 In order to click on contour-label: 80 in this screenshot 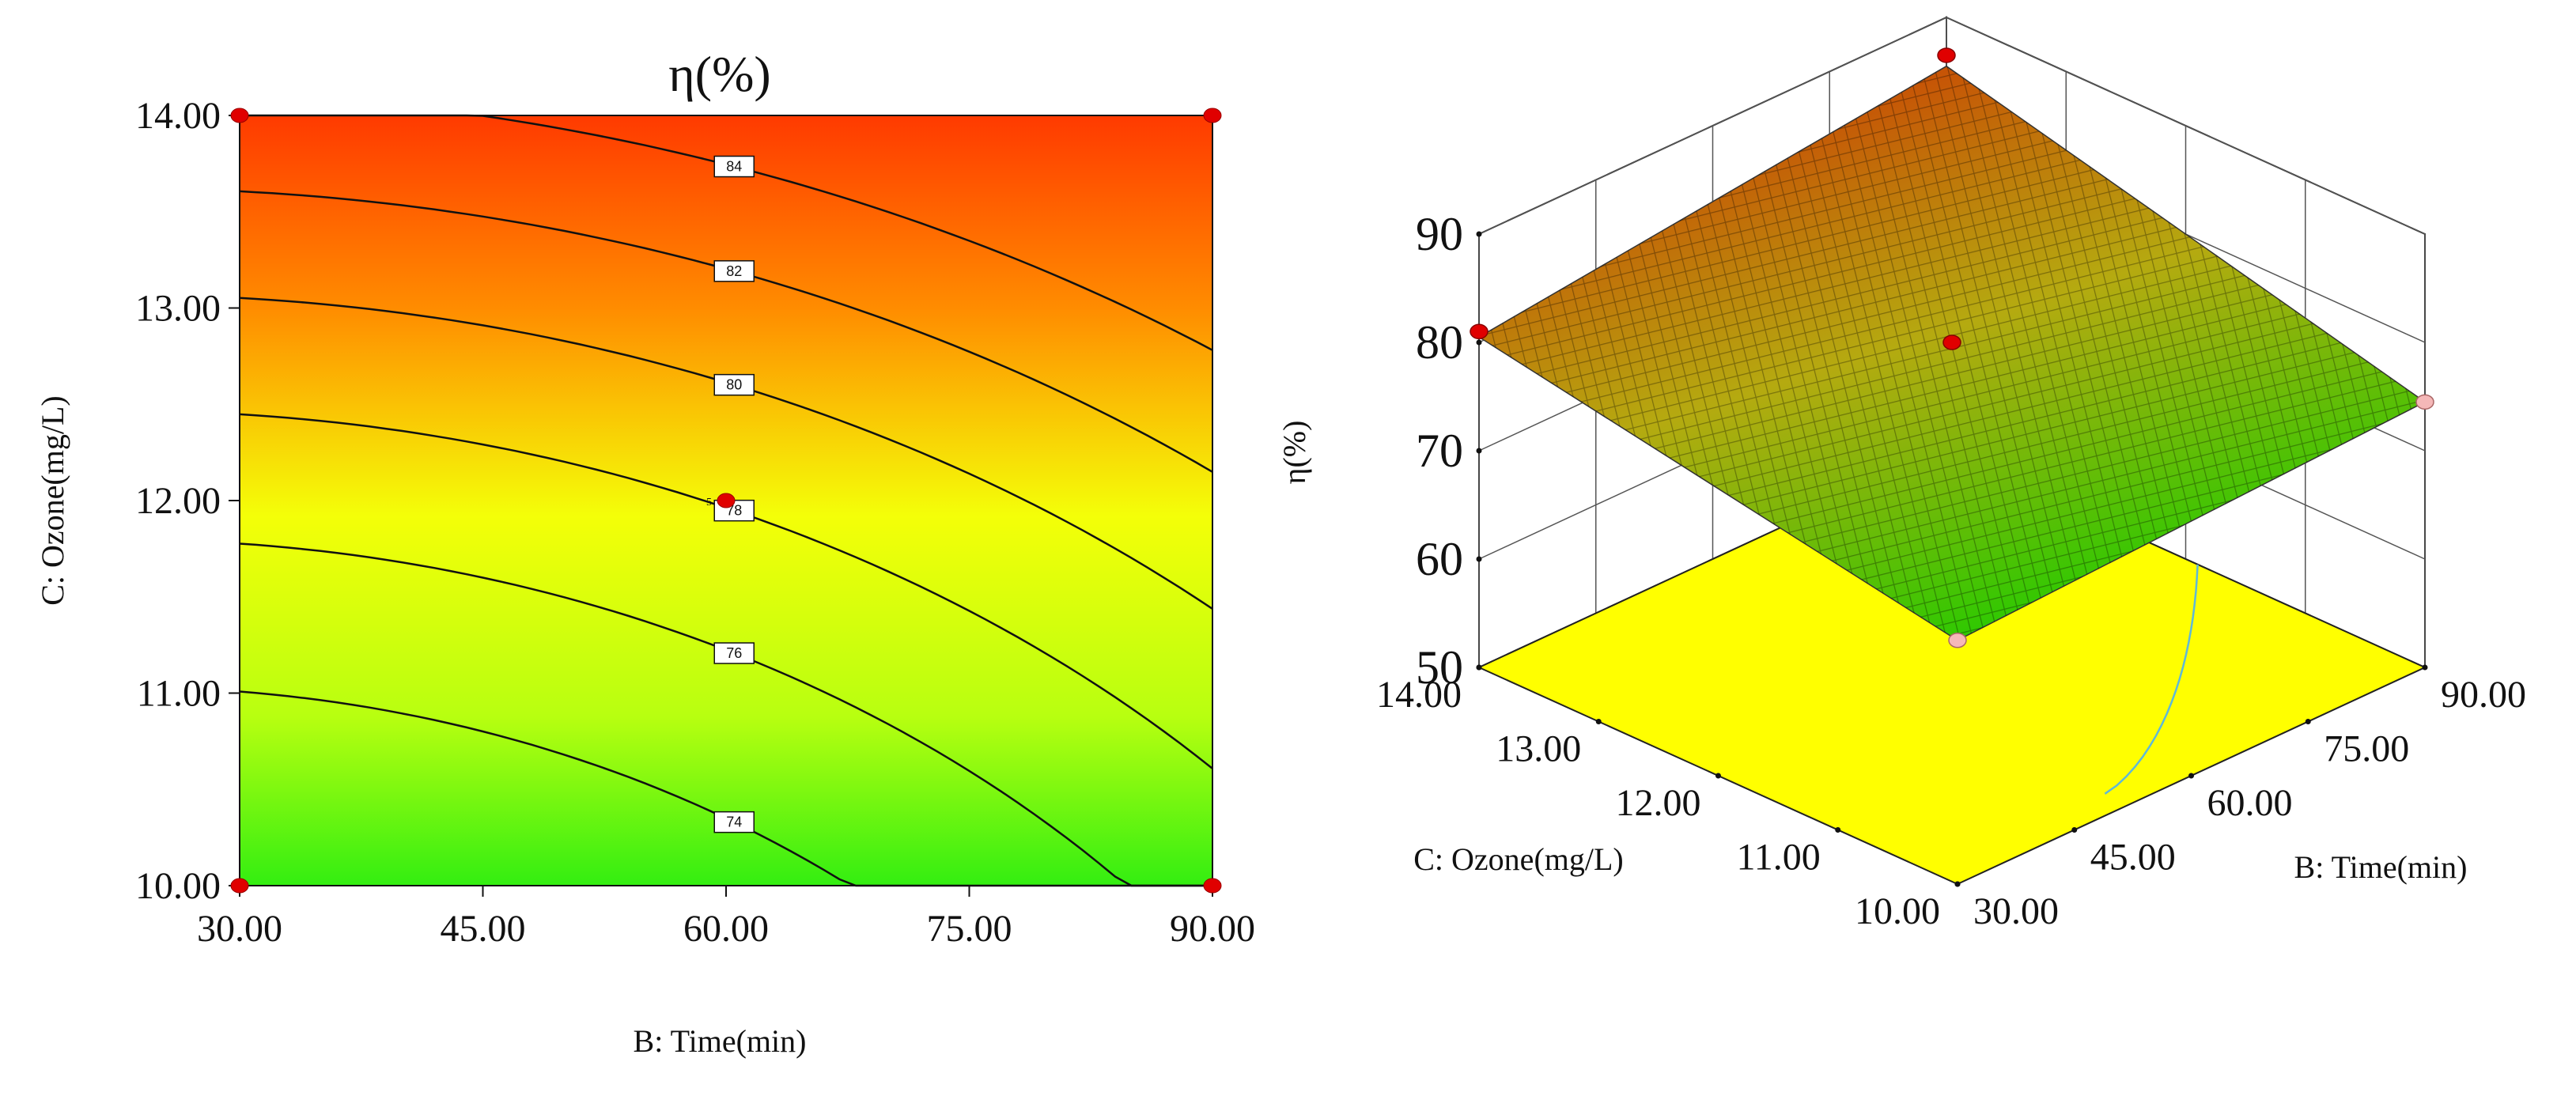, I will do `click(734, 385)`.